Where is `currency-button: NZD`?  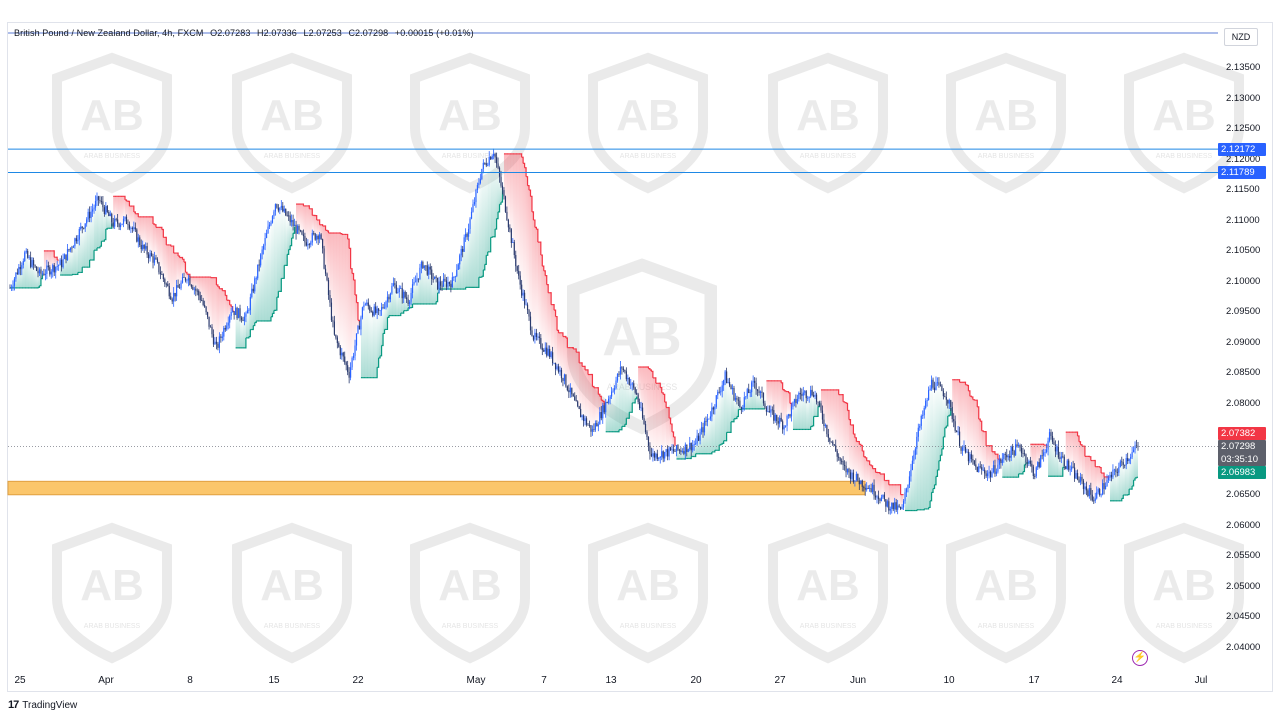 currency-button: NZD is located at coordinates (1241, 37).